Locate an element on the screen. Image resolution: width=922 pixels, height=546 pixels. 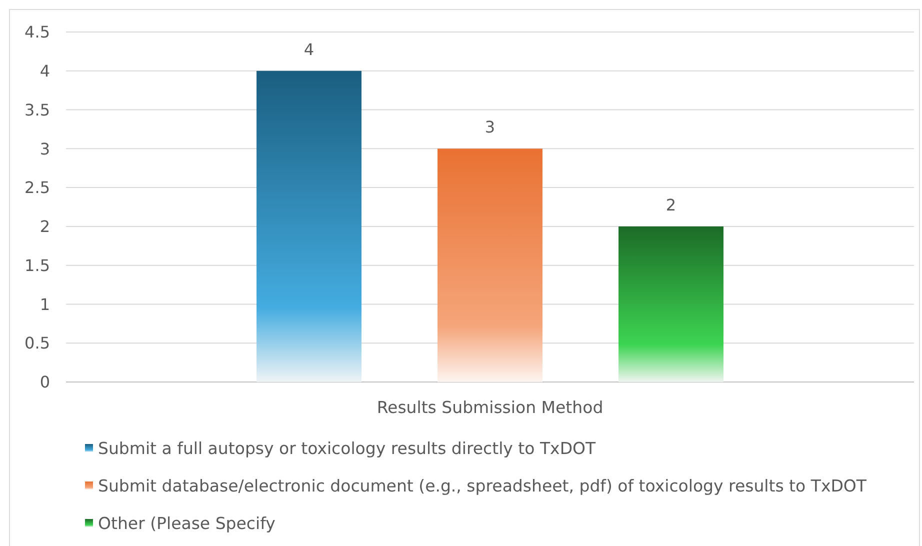
y-tick-label: 2.5 is located at coordinates (37, 188).